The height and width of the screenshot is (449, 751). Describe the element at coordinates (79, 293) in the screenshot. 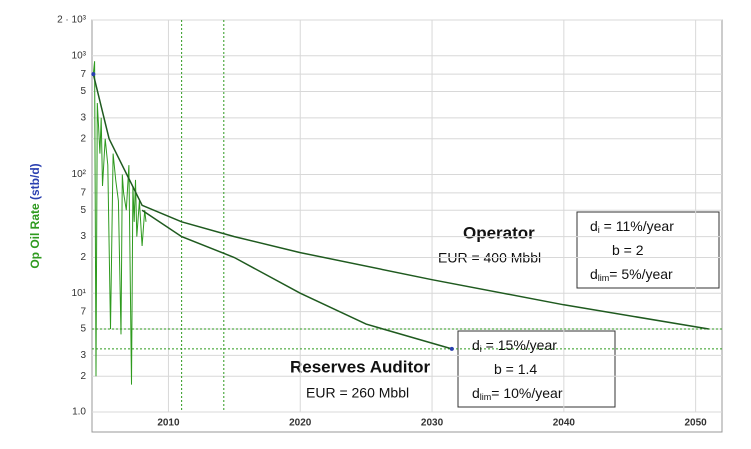

I see `y-tick-label: 10¹` at that location.